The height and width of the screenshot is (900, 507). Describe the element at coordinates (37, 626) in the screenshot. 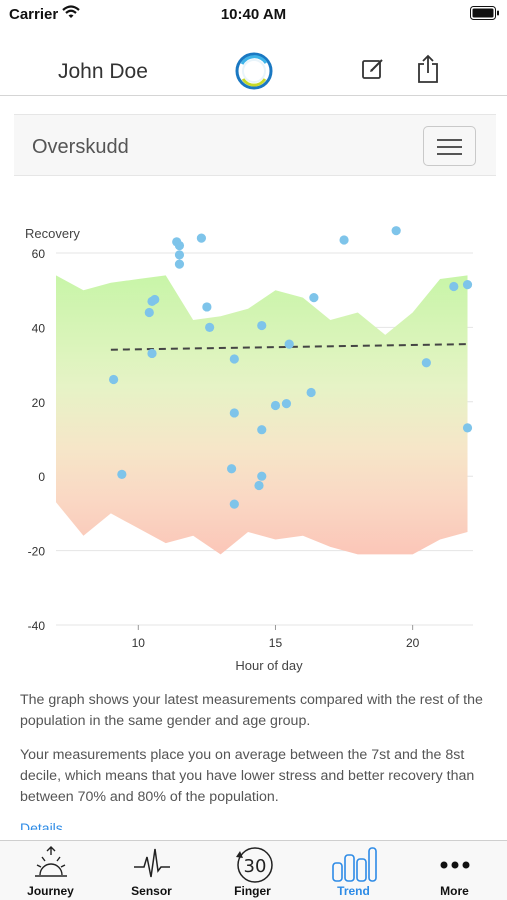

I see `y-tick-label: -40` at that location.